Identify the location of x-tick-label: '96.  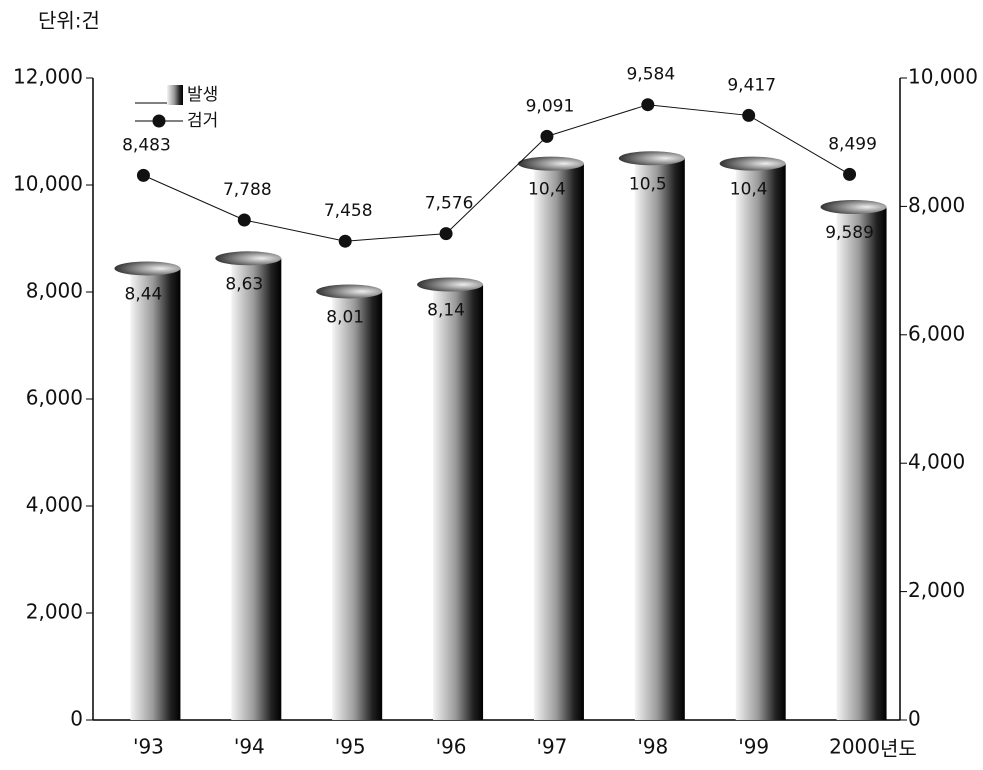
(451, 747).